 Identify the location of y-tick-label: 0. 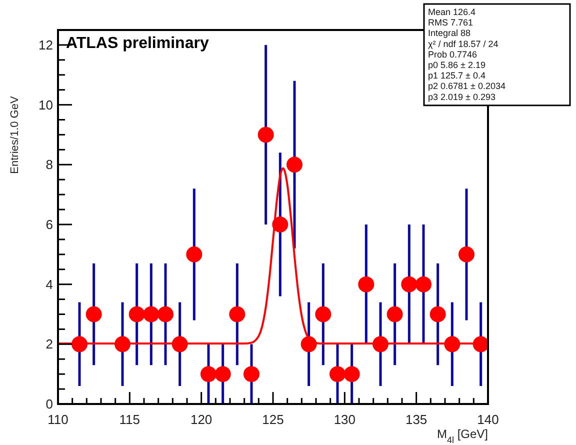
(49, 404).